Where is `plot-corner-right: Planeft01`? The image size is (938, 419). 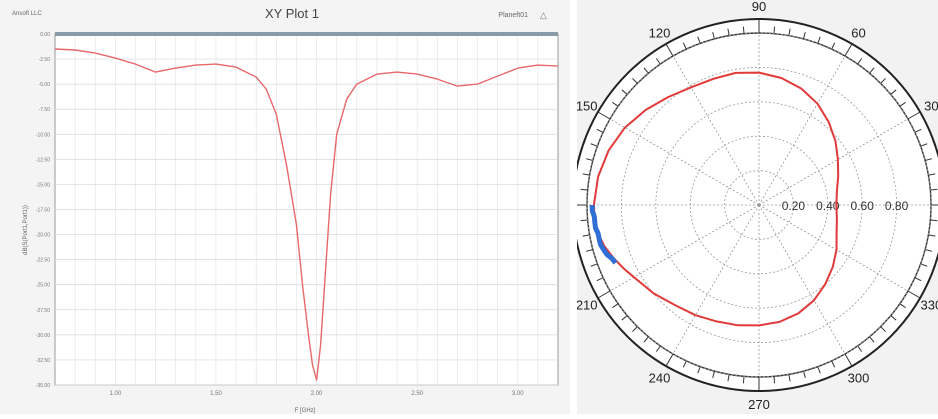
plot-corner-right: Planeft01 is located at coordinates (513, 15).